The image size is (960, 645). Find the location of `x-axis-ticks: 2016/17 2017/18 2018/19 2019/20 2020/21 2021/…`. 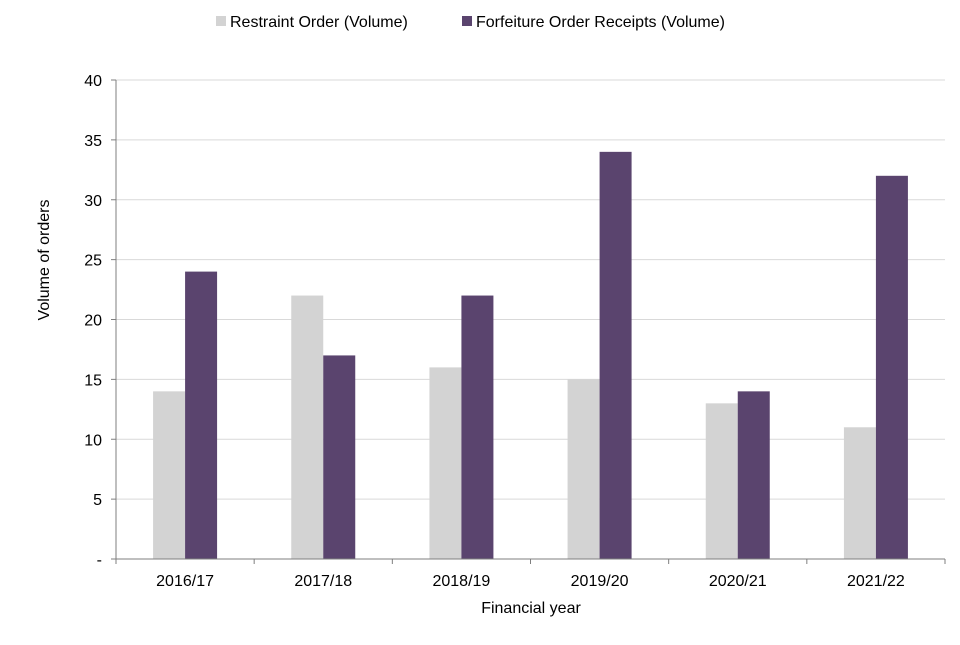

x-axis-ticks: 2016/17 2017/18 2018/19 2019/20 2020/21 2021/… is located at coordinates (530, 574).